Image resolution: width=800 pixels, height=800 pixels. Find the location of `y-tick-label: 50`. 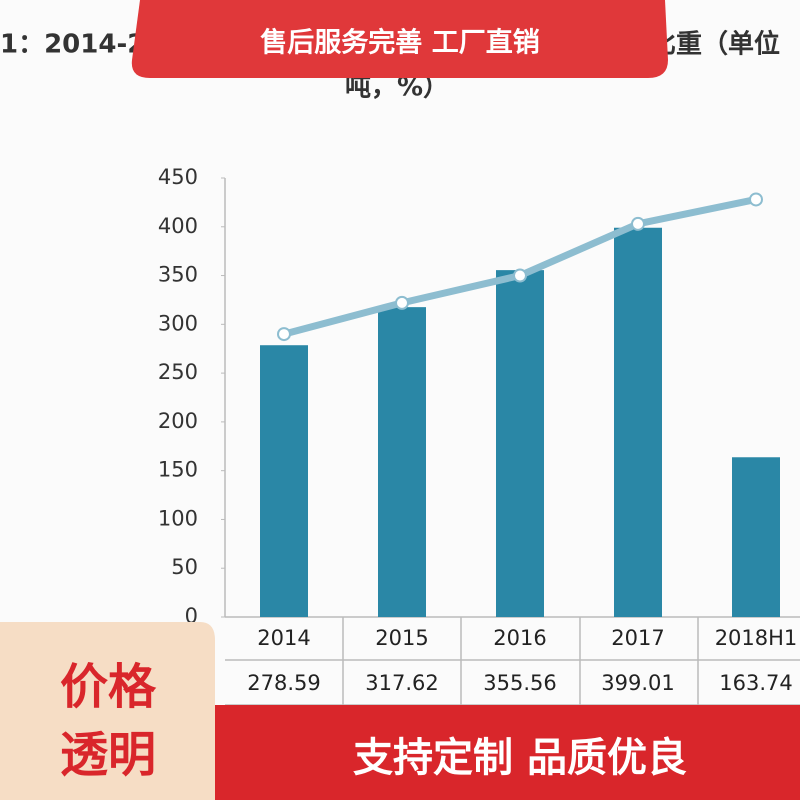

y-tick-label: 50 is located at coordinates (184, 567).